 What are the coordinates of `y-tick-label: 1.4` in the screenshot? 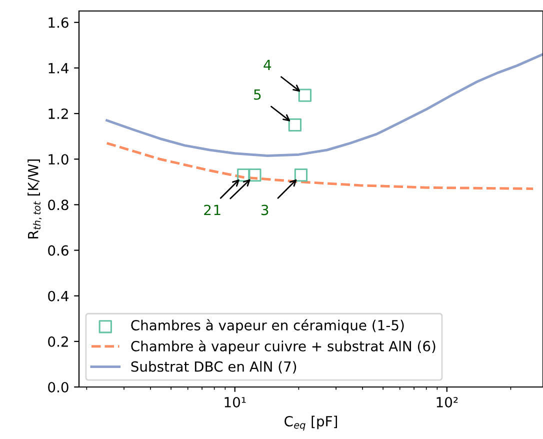 It's located at (58, 68).